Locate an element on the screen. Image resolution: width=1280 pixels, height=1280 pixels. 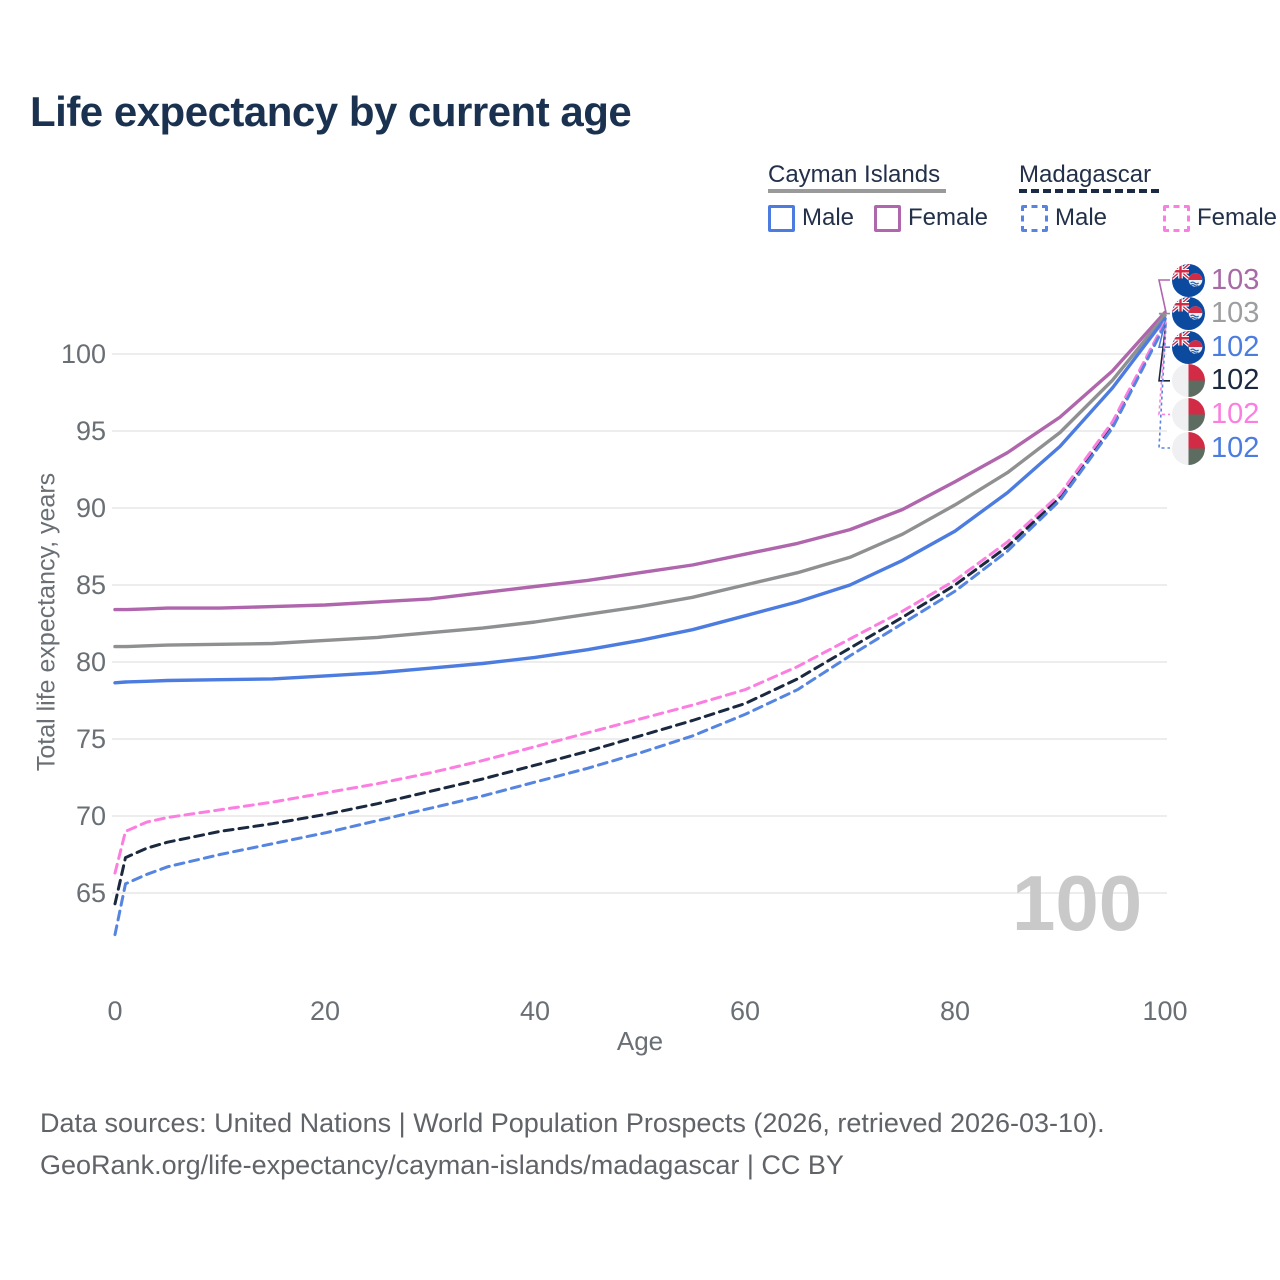
x-tick-label: 80 is located at coordinates (955, 1011).